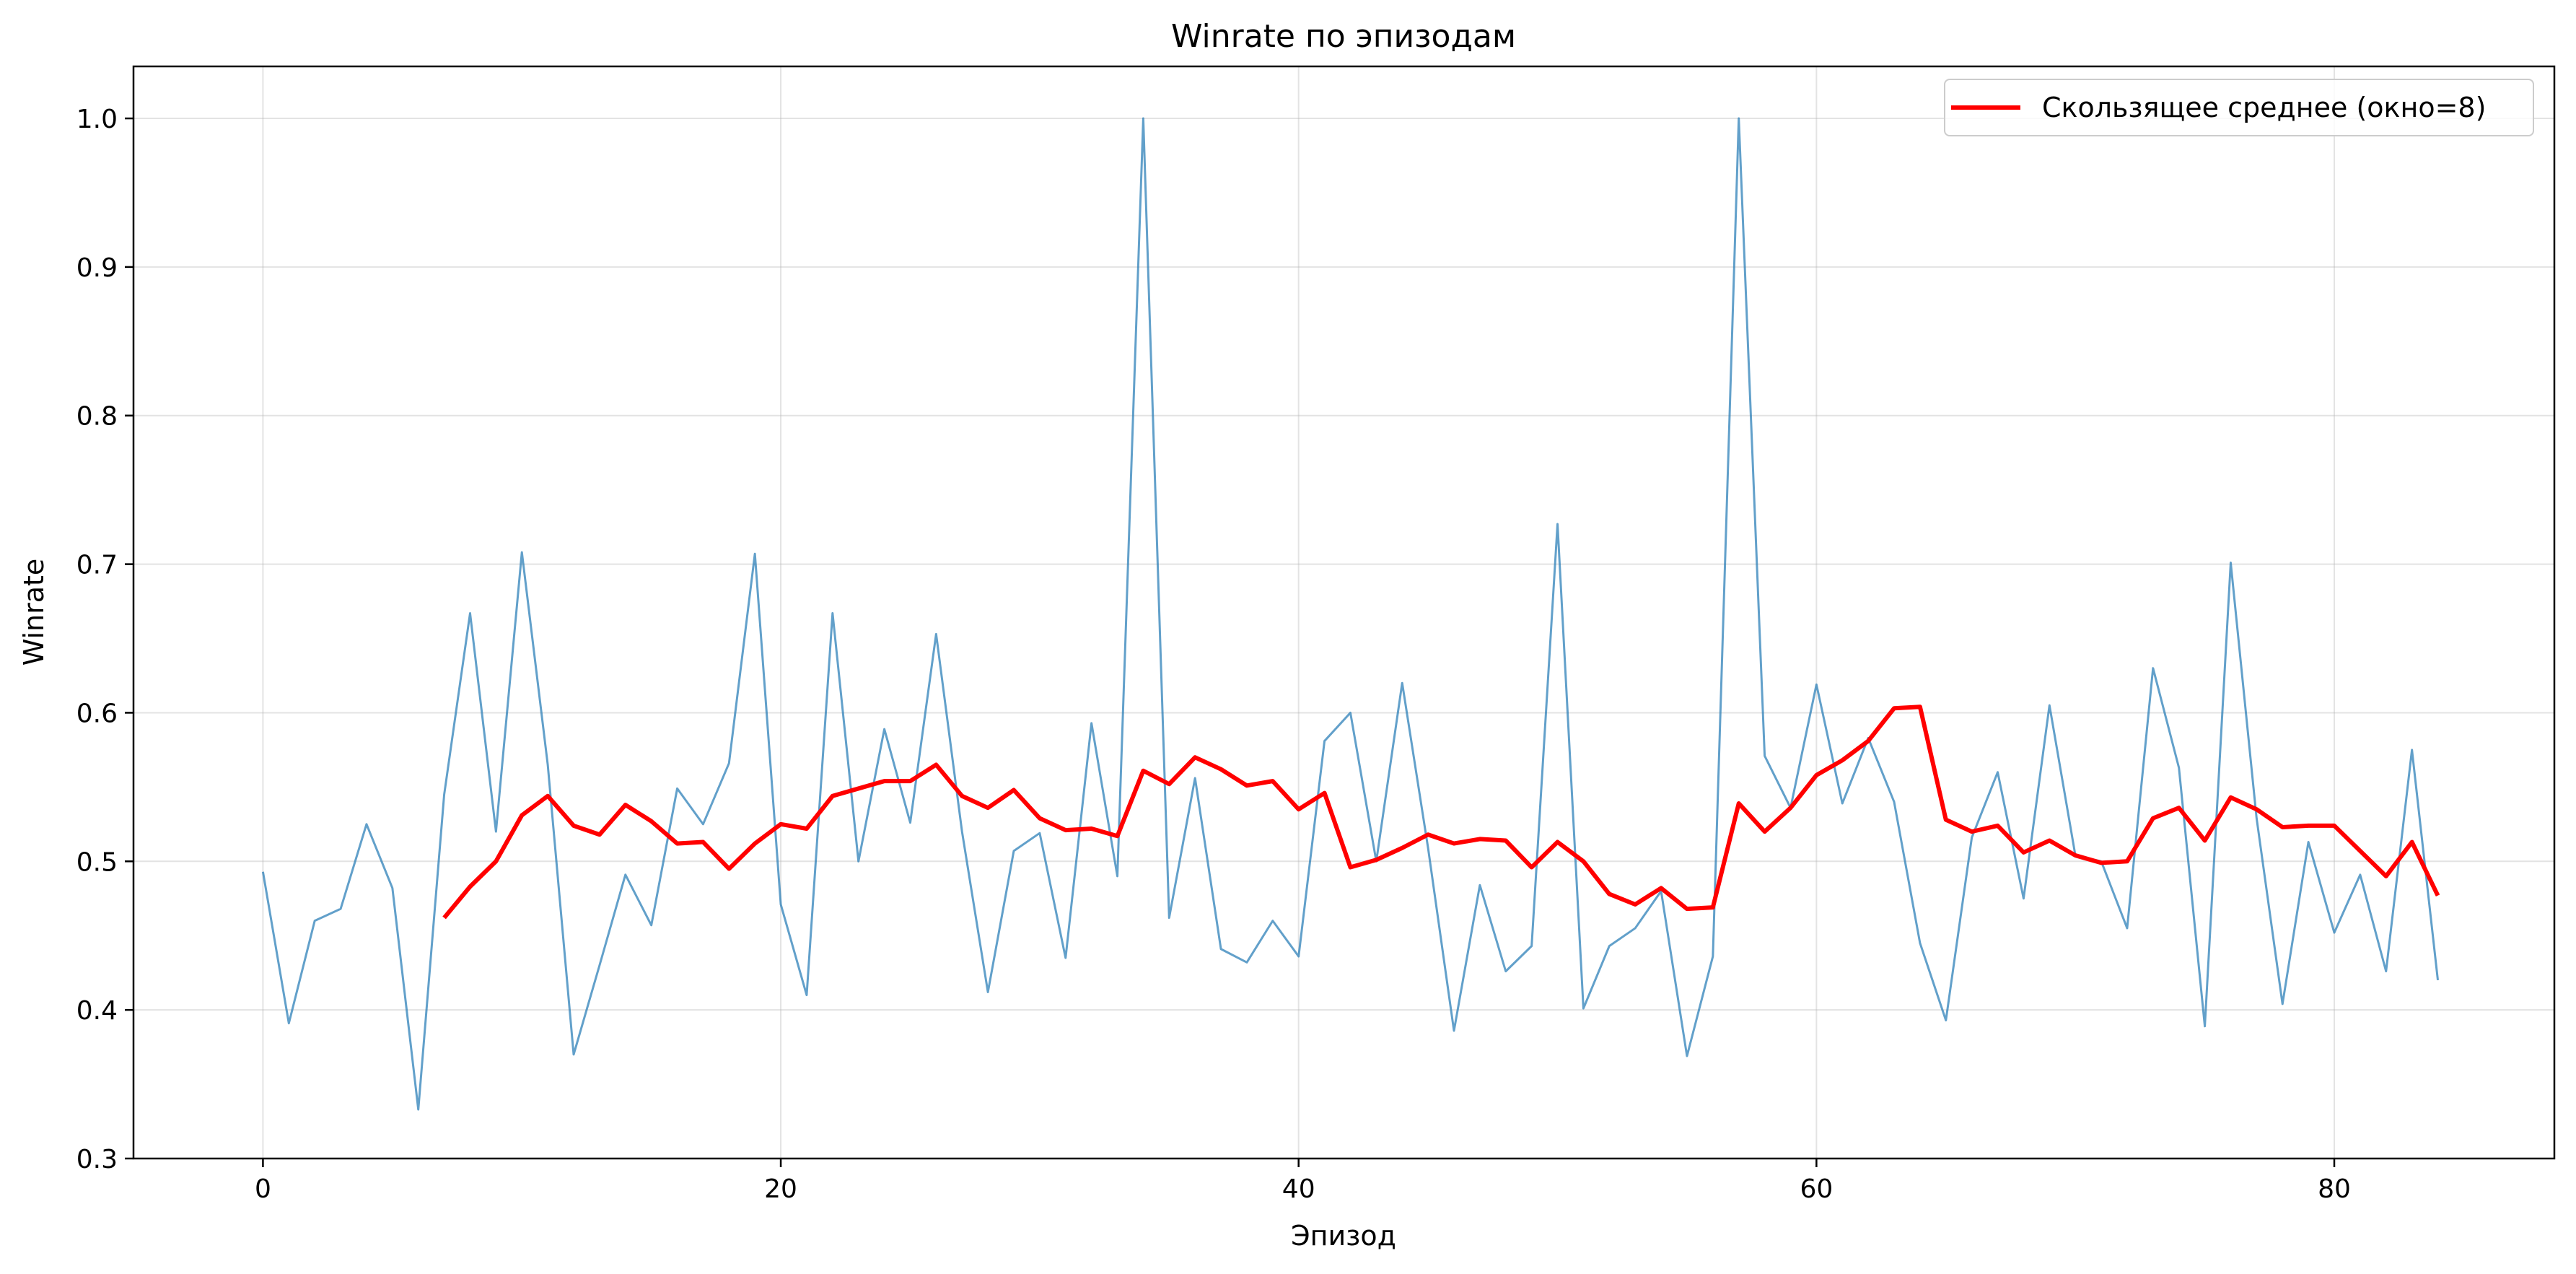 The image size is (2576, 1274). Describe the element at coordinates (263, 1189) in the screenshot. I see `x-tick-label: 0` at that location.